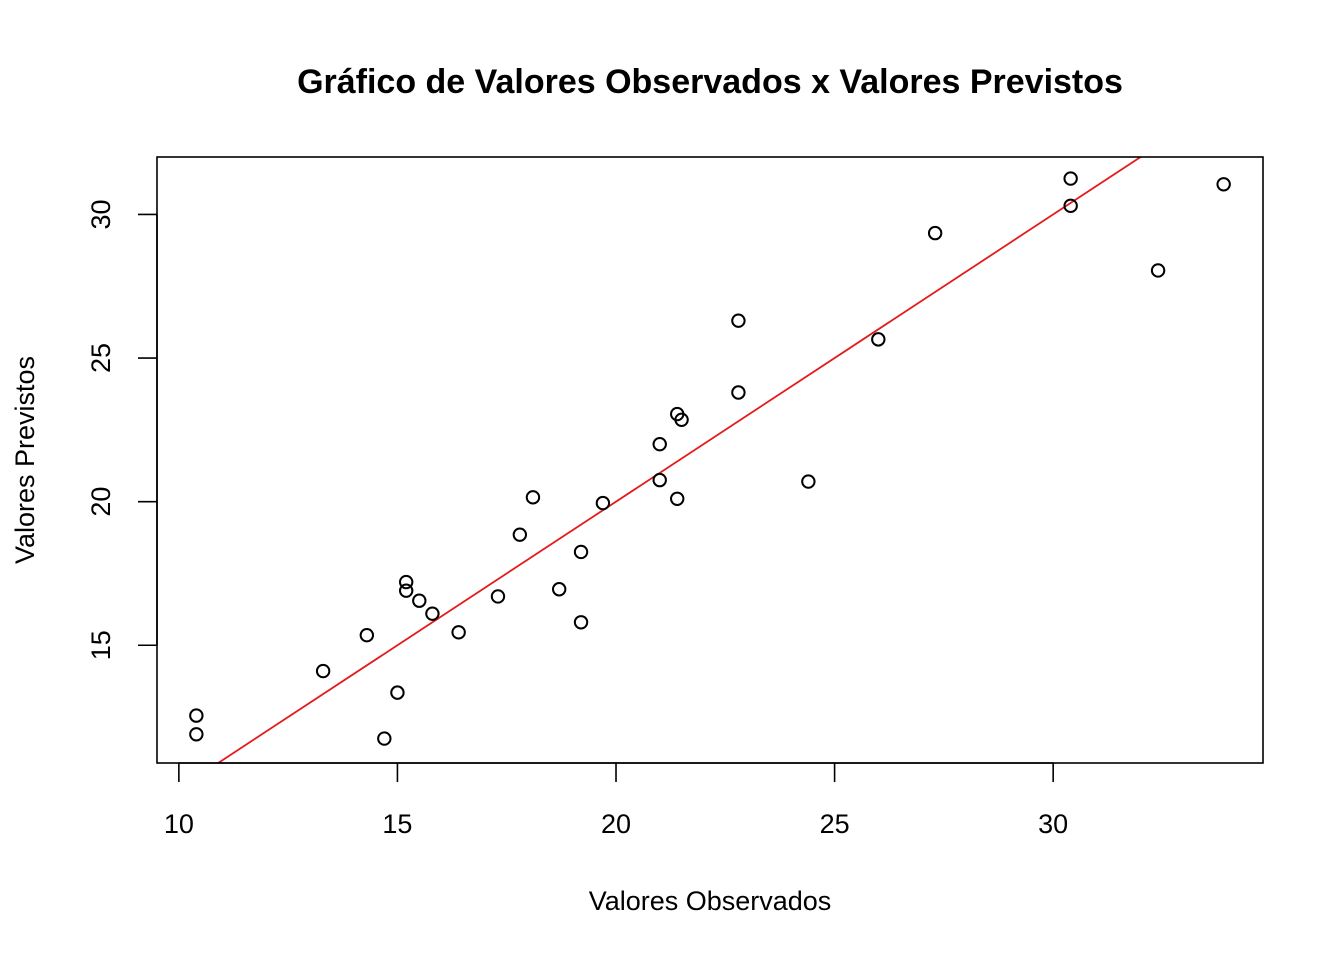 This screenshot has height=960, width=1344. What do you see at coordinates (101, 502) in the screenshot?
I see `y-tick-label: 20` at bounding box center [101, 502].